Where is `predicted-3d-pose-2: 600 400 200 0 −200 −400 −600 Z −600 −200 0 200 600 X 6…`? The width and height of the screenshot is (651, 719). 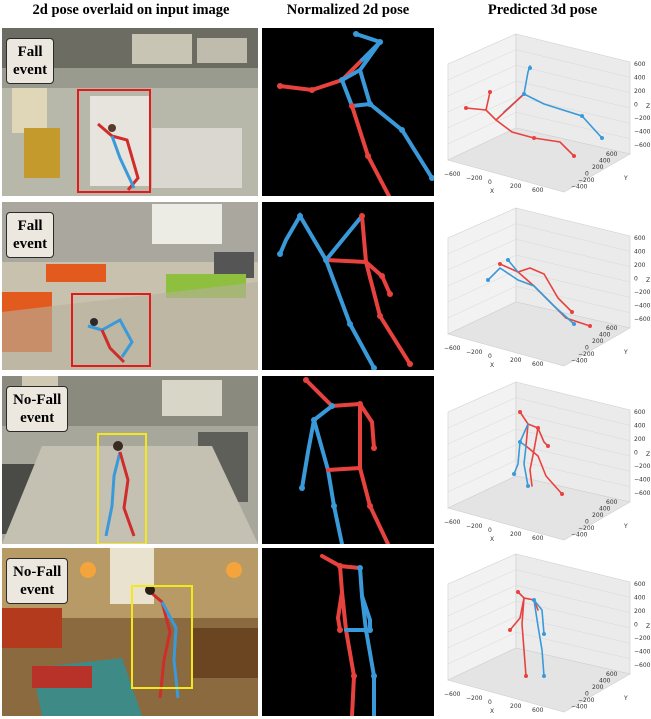
predicted-3d-pose-2: 600 400 200 0 −200 −400 −600 Z −600 −200 0 200 600 X 6… is located at coordinates (542, 286).